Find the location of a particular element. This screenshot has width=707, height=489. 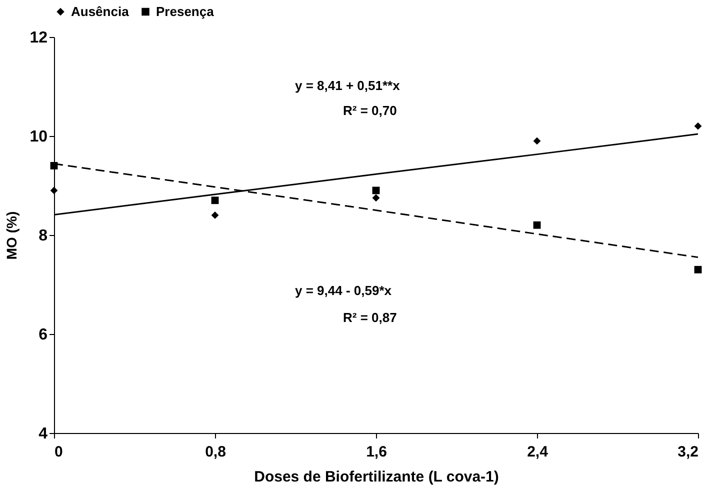

annotation: R² = 0,87 is located at coordinates (370, 317).